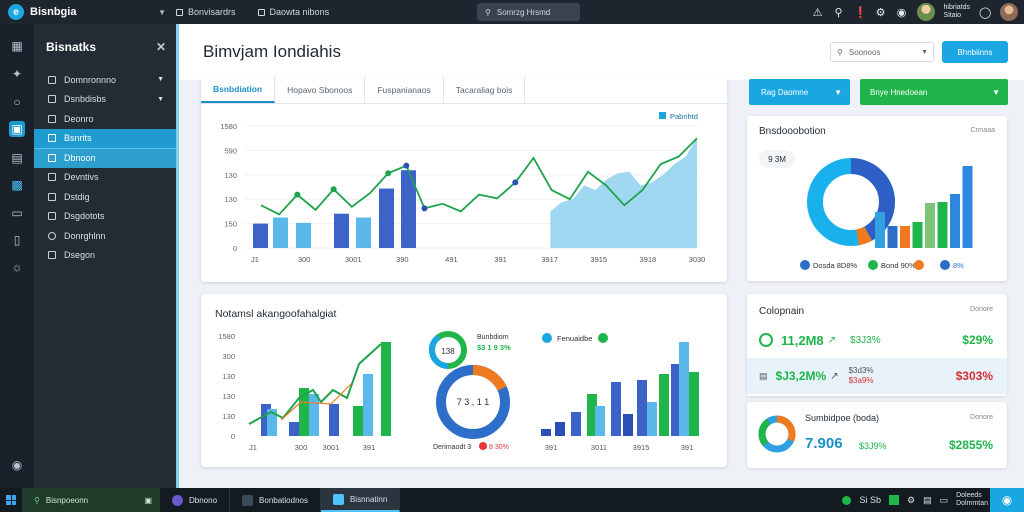 The image size is (1024, 512). I want to click on trend-up-icon: ↗, so click(834, 376).